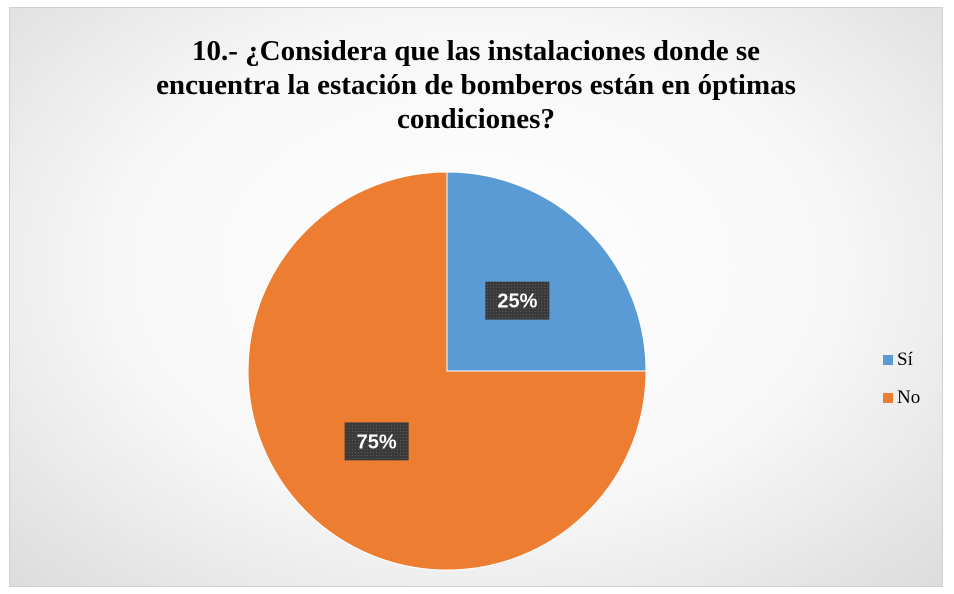 Image resolution: width=954 pixels, height=594 pixels. Describe the element at coordinates (888, 360) in the screenshot. I see `legend-swatch-si` at that location.